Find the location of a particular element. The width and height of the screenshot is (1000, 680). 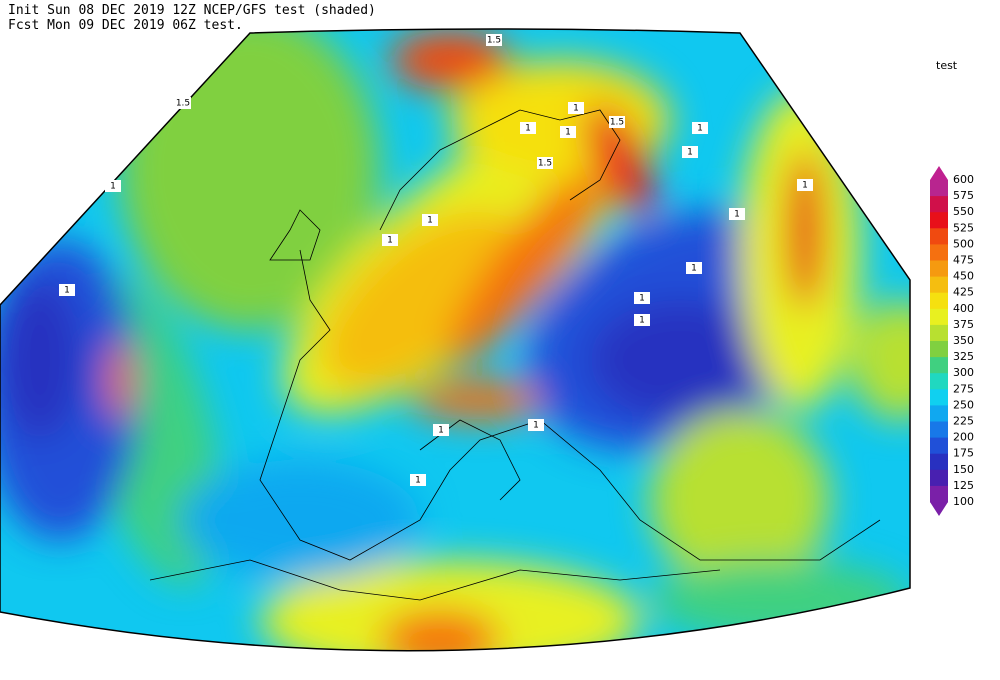

colorbar-label: 175 is located at coordinates (963, 453).